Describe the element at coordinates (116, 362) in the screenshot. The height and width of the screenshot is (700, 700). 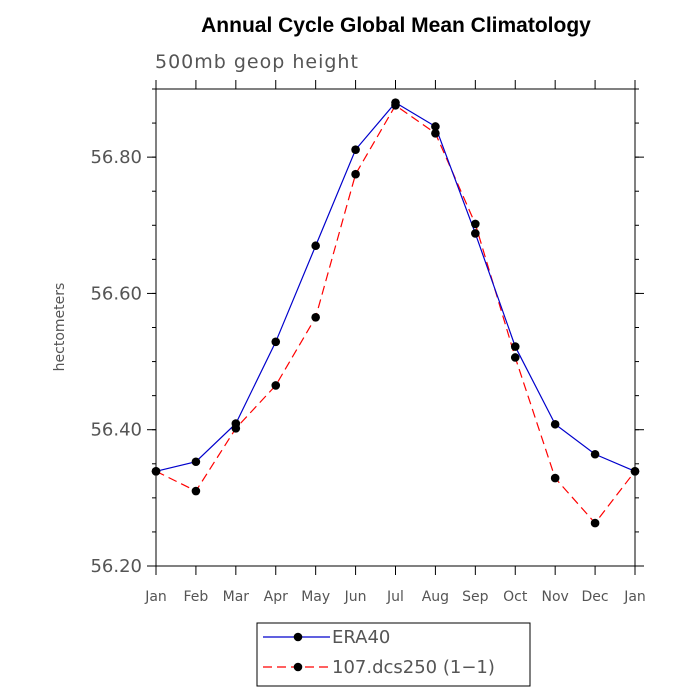
I see `y-axis-tick-labels: 56.20 56.40 56.60 56.80` at that location.